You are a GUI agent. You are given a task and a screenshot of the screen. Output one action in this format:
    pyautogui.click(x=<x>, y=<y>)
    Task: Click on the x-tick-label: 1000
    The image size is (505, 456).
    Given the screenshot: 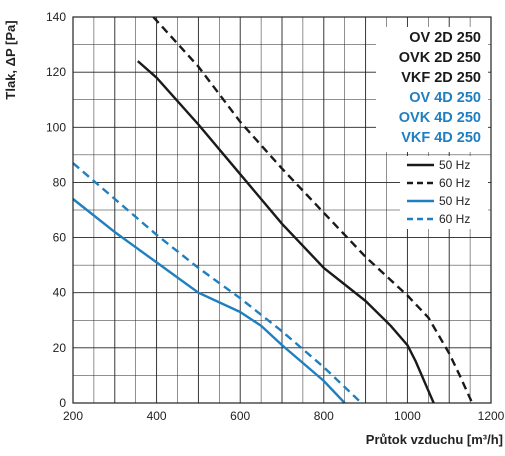 What is the action you would take?
    pyautogui.click(x=407, y=416)
    